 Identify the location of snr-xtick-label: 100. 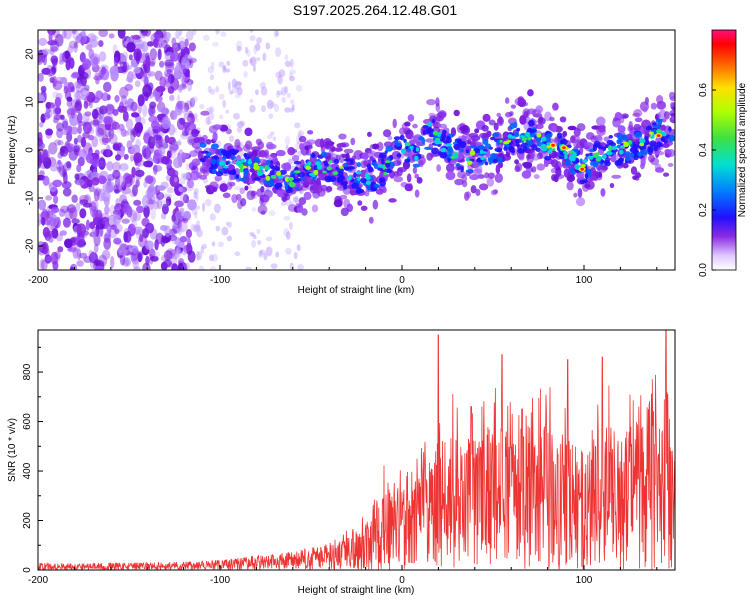
(584, 580).